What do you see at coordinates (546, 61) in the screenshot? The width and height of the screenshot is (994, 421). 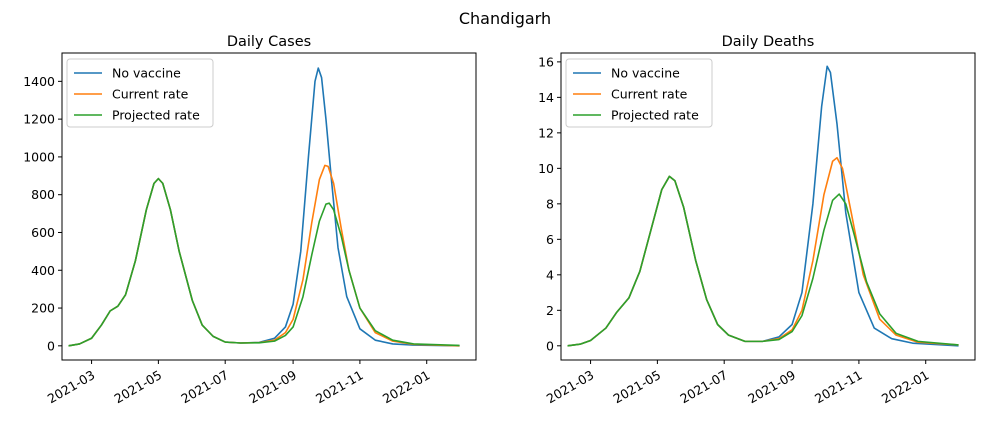 I see `y-tick-label: 16` at bounding box center [546, 61].